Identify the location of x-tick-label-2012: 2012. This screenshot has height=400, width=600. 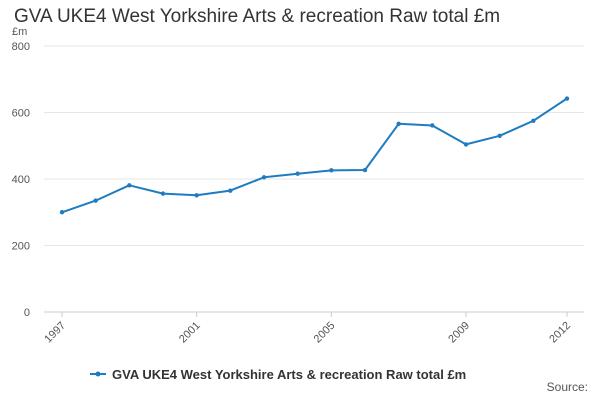
(560, 333).